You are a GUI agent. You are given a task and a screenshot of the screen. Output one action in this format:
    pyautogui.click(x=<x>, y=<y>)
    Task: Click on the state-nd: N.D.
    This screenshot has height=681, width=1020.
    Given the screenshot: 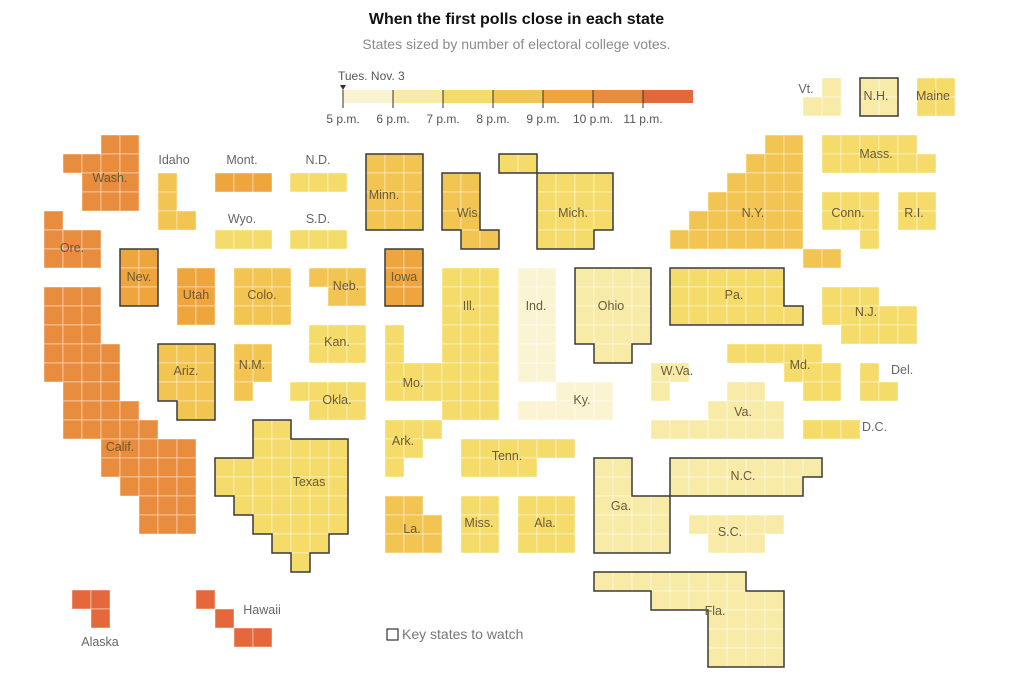 What is the action you would take?
    pyautogui.click(x=318, y=173)
    